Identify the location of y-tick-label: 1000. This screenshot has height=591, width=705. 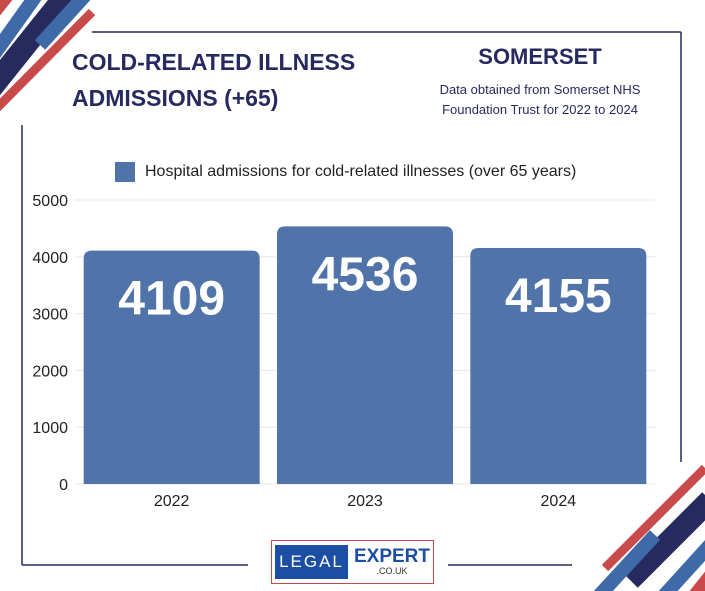
(50, 428).